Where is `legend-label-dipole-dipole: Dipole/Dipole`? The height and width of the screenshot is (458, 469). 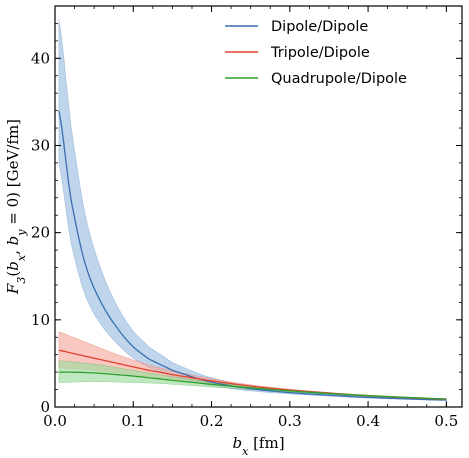 legend-label-dipole-dipole: Dipole/Dipole is located at coordinates (319, 27).